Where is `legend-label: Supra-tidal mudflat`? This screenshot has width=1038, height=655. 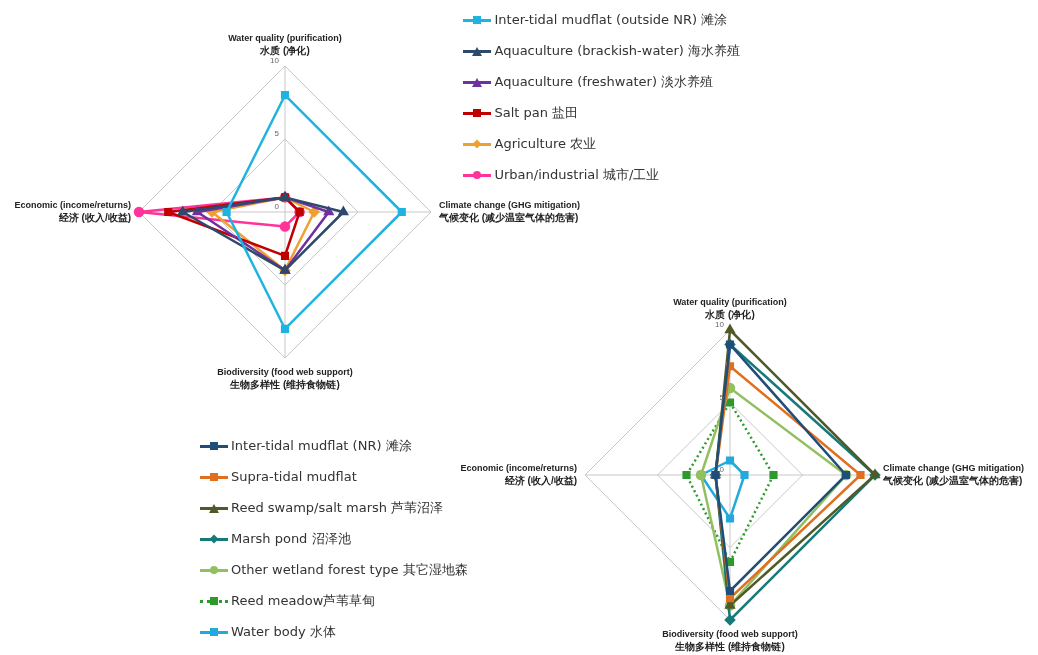 legend-label: Supra-tidal mudflat is located at coordinates (294, 476).